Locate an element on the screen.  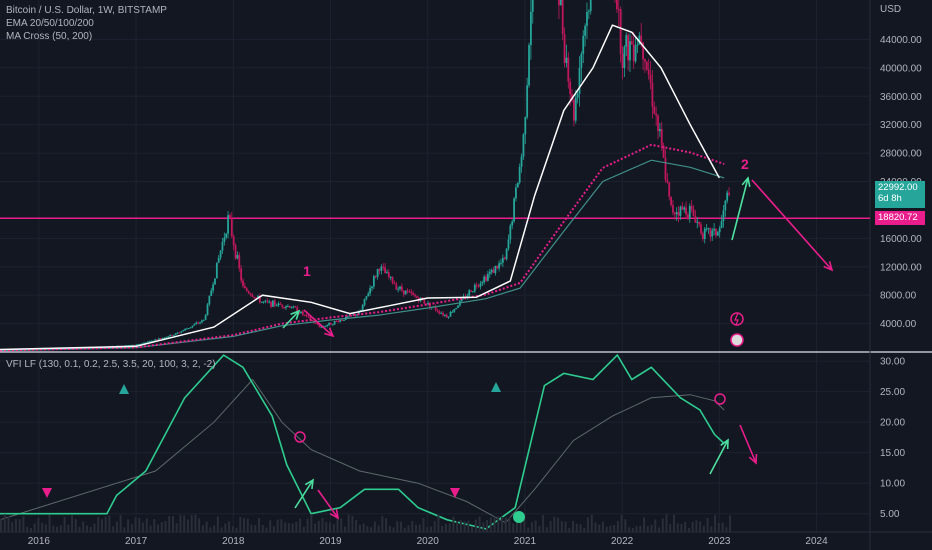
sell-signal-marker is located at coordinates (455, 493).